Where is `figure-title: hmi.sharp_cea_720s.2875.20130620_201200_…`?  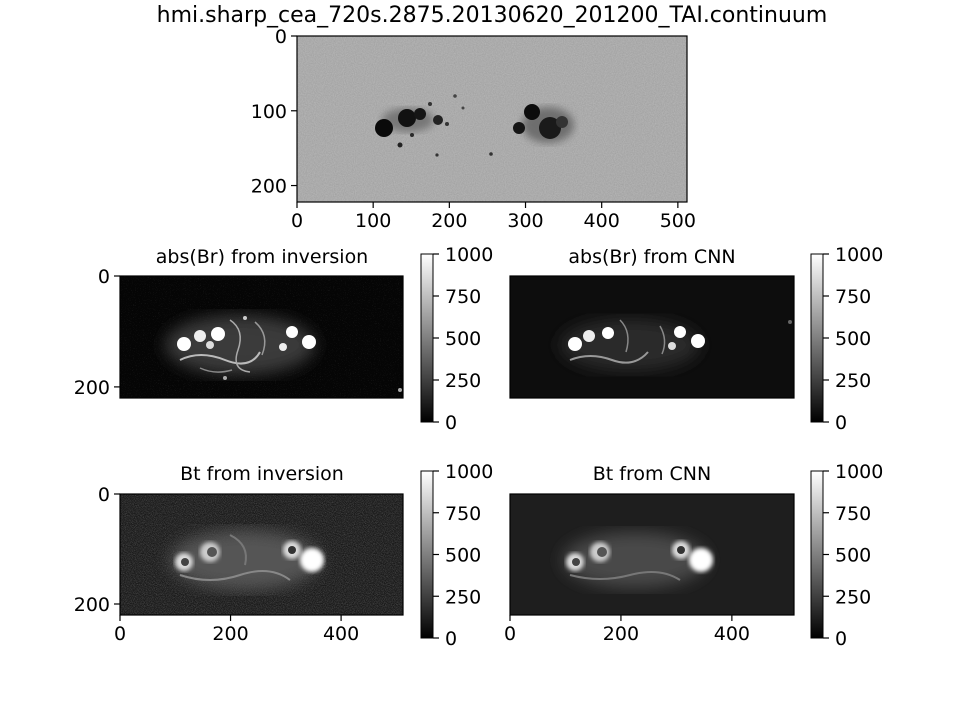 figure-title: hmi.sharp_cea_720s.2875.20130620_201200_… is located at coordinates (492, 15).